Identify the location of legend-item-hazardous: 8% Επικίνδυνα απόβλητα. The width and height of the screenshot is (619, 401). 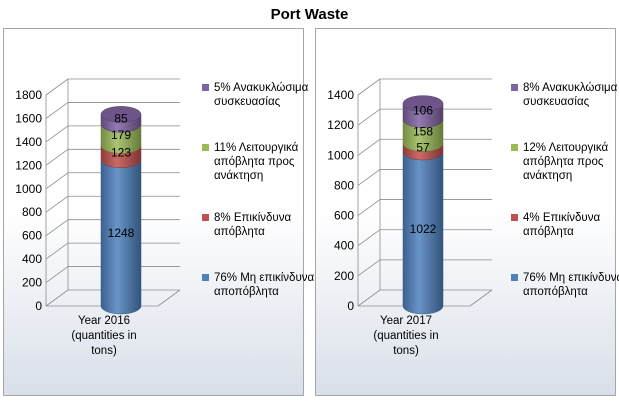
(259, 225).